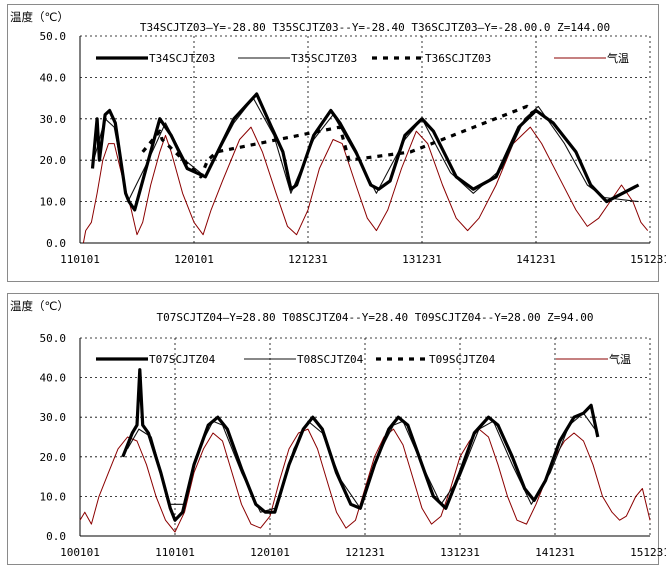  I want to click on x-tick-label: 100101, so click(80, 552).